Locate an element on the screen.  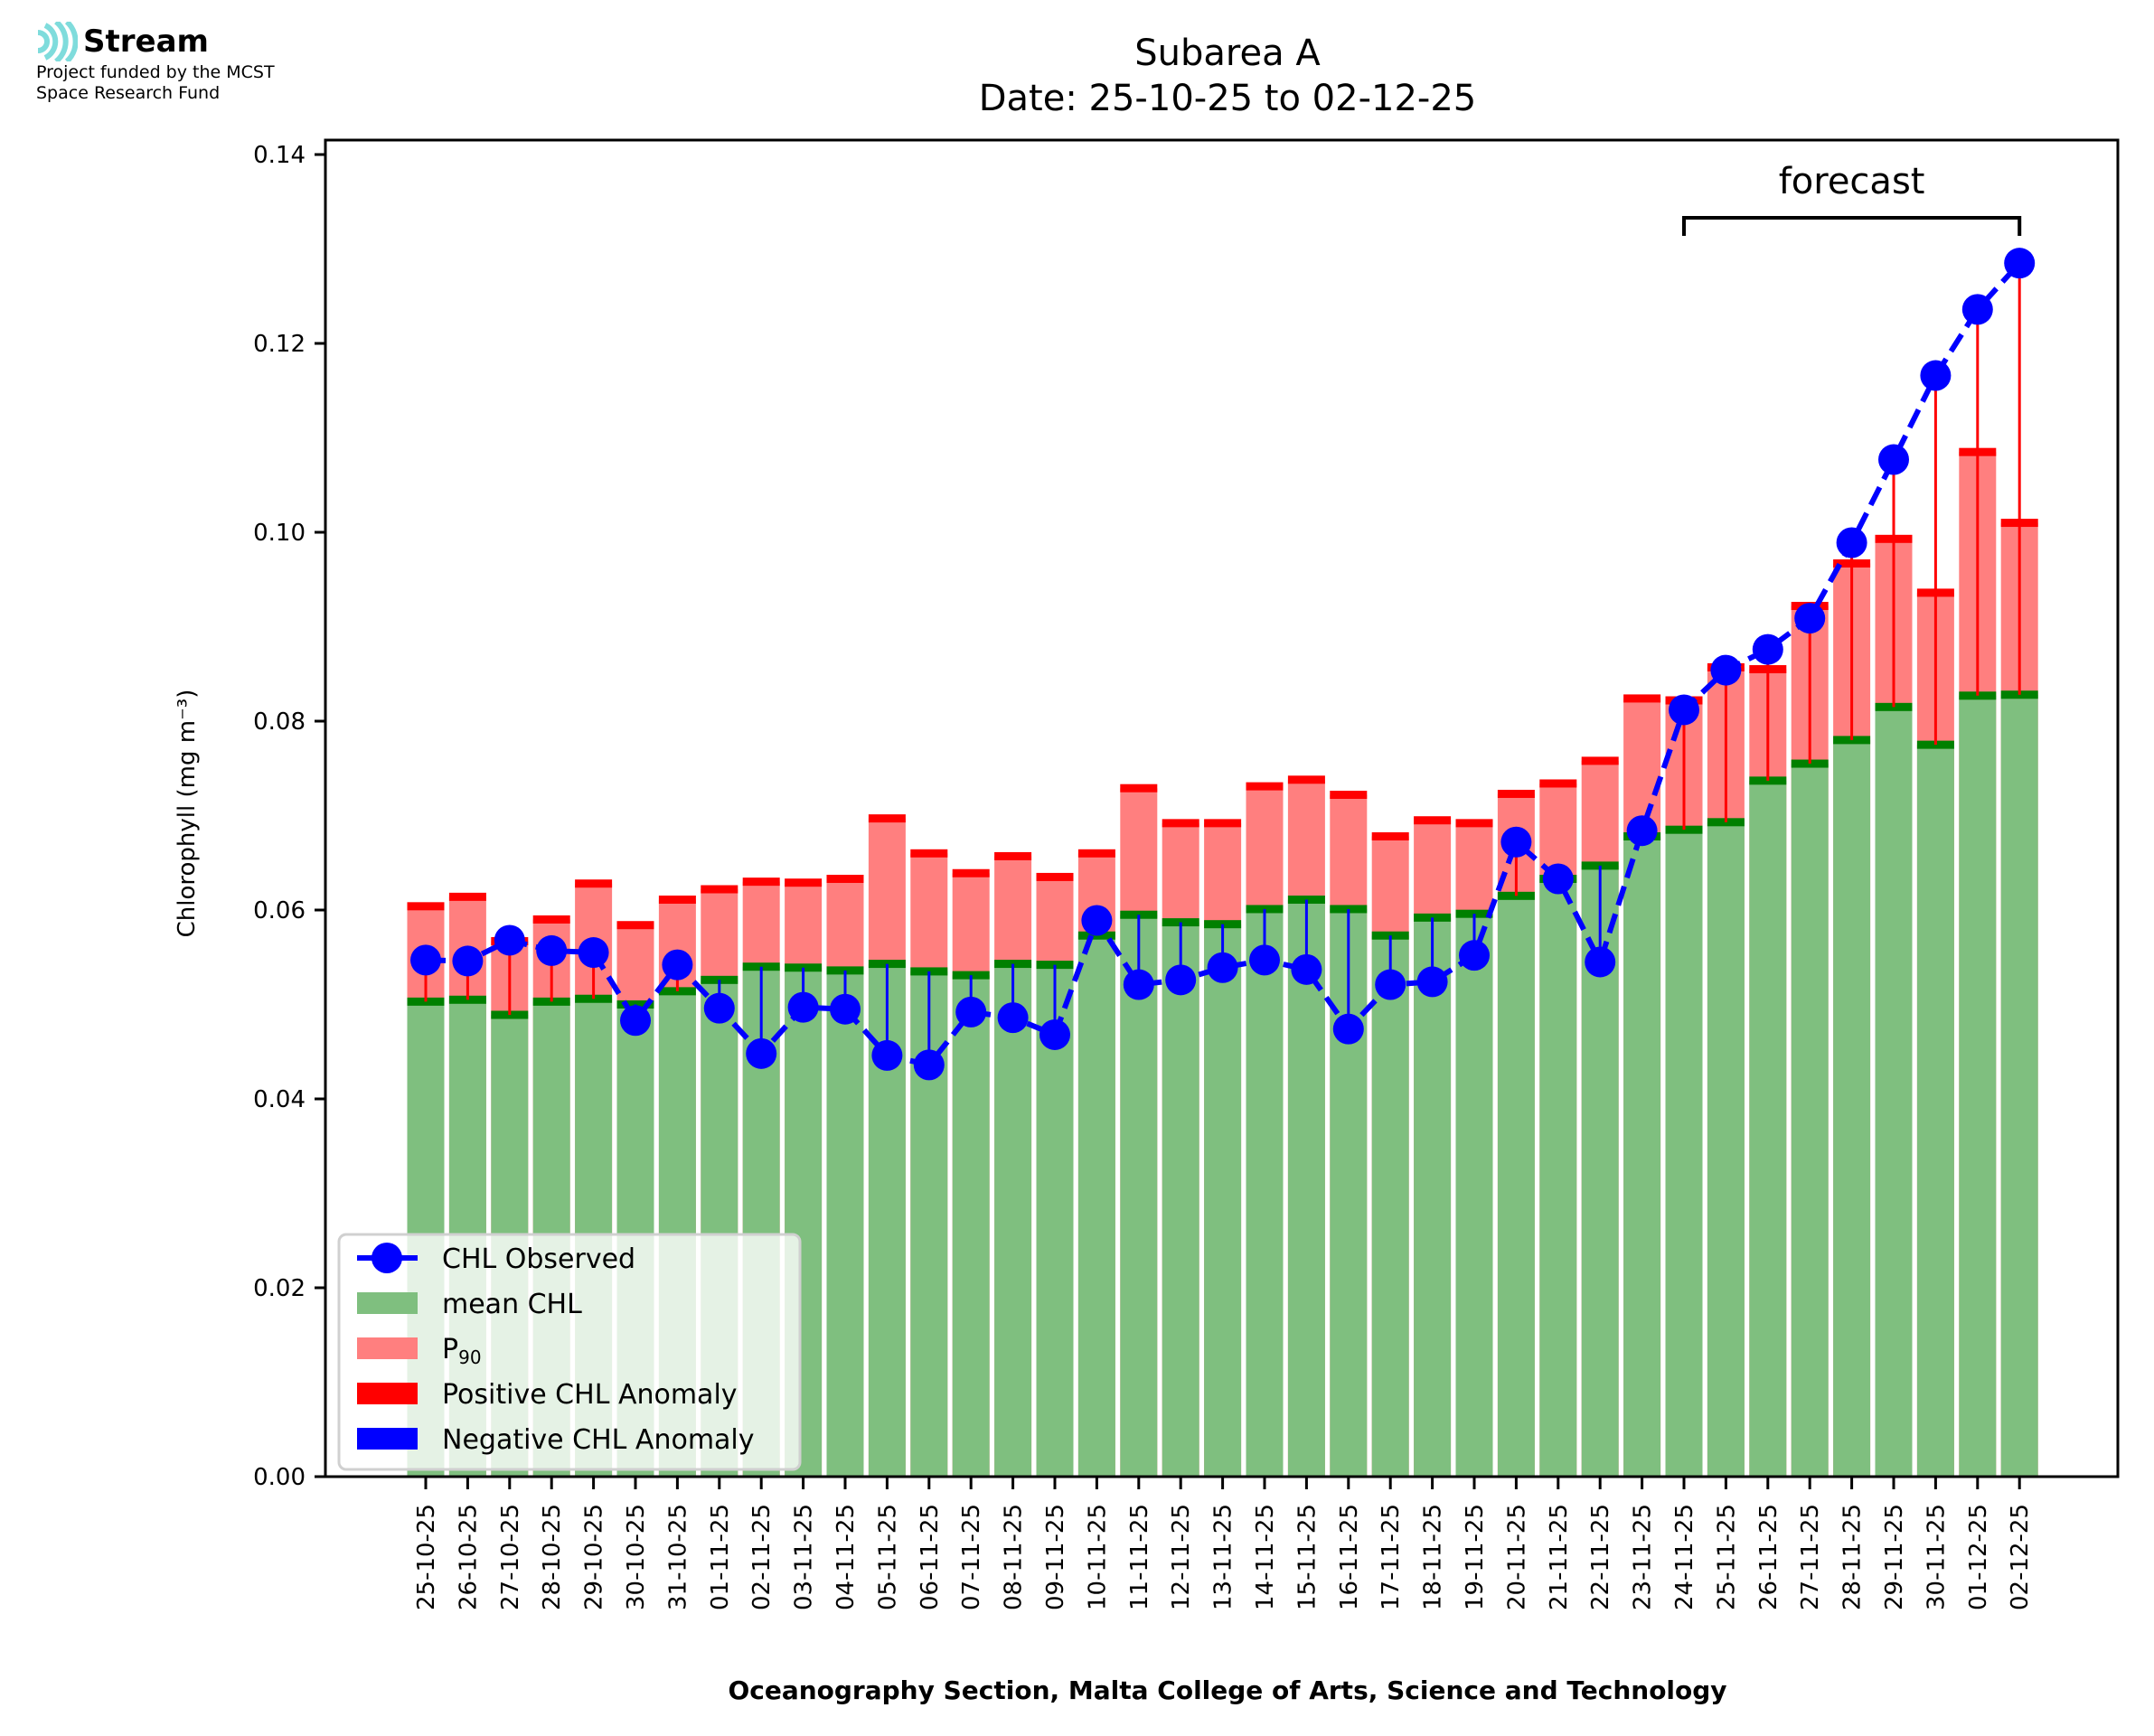
x-tick-label: 17-11-25 is located at coordinates (1391, 1557).